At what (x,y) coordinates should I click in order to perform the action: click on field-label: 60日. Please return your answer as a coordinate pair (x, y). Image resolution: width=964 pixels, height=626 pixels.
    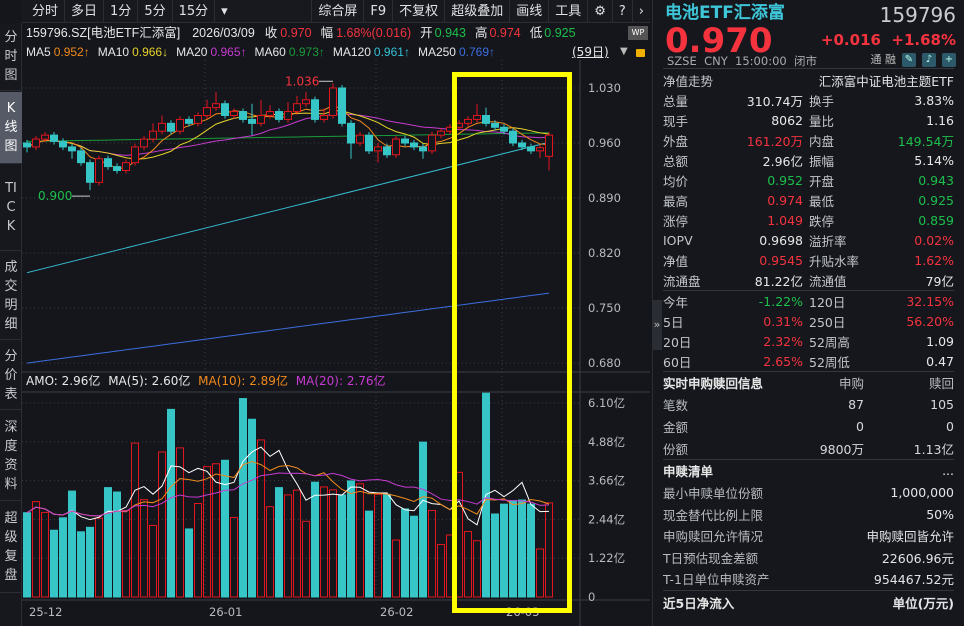
    Looking at the image, I should click on (677, 362).